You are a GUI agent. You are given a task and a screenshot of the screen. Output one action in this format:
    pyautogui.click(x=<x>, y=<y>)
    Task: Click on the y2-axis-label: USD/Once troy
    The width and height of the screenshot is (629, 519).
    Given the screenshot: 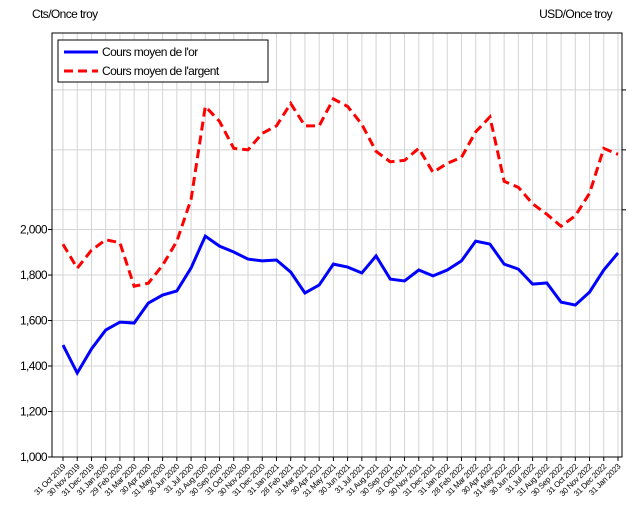 What is the action you would take?
    pyautogui.click(x=575, y=14)
    